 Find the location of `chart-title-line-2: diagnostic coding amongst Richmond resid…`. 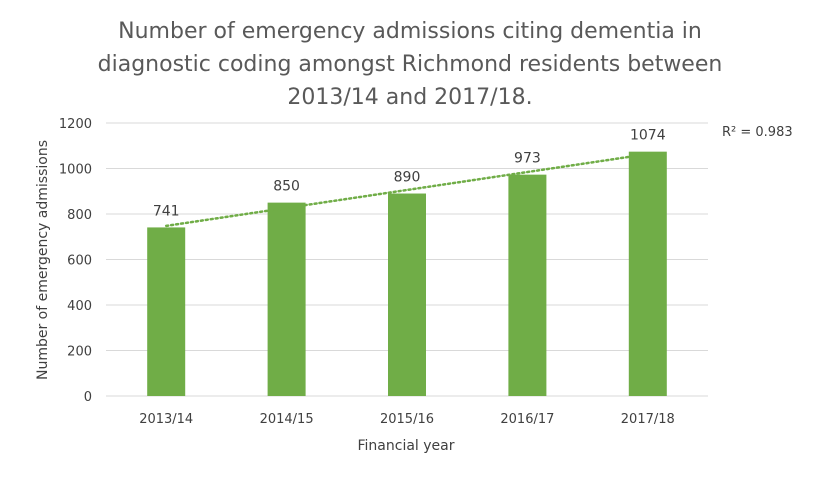

chart-title-line-2: diagnostic coding amongst Richmond resid… is located at coordinates (410, 64).